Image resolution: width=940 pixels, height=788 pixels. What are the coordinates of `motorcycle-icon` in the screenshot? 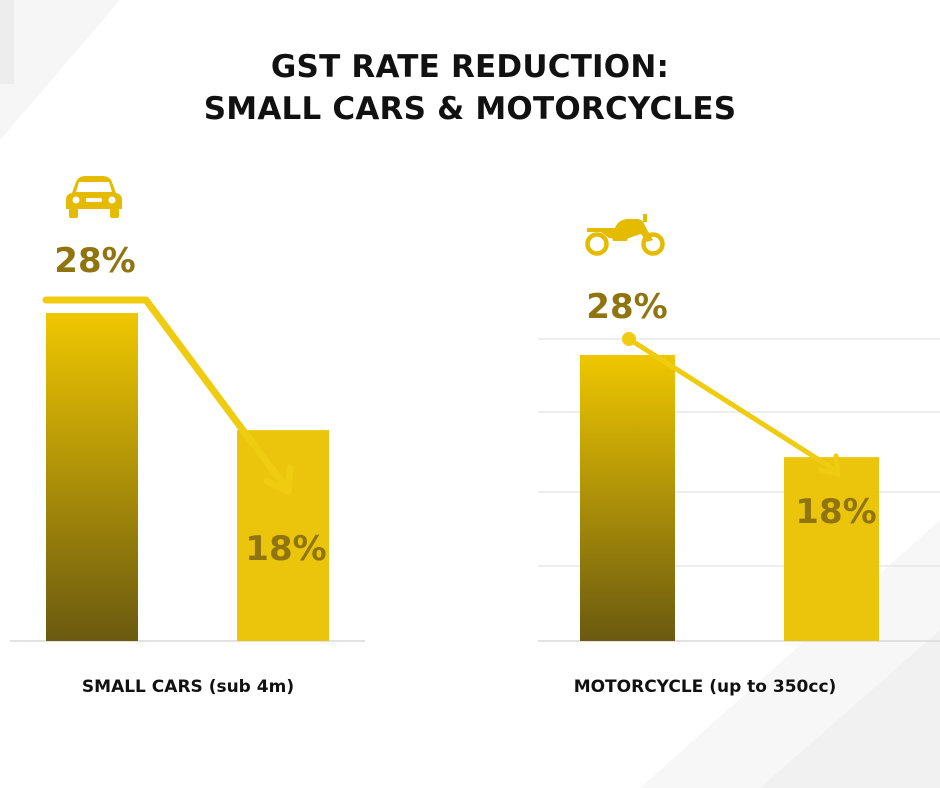 It's located at (625, 235).